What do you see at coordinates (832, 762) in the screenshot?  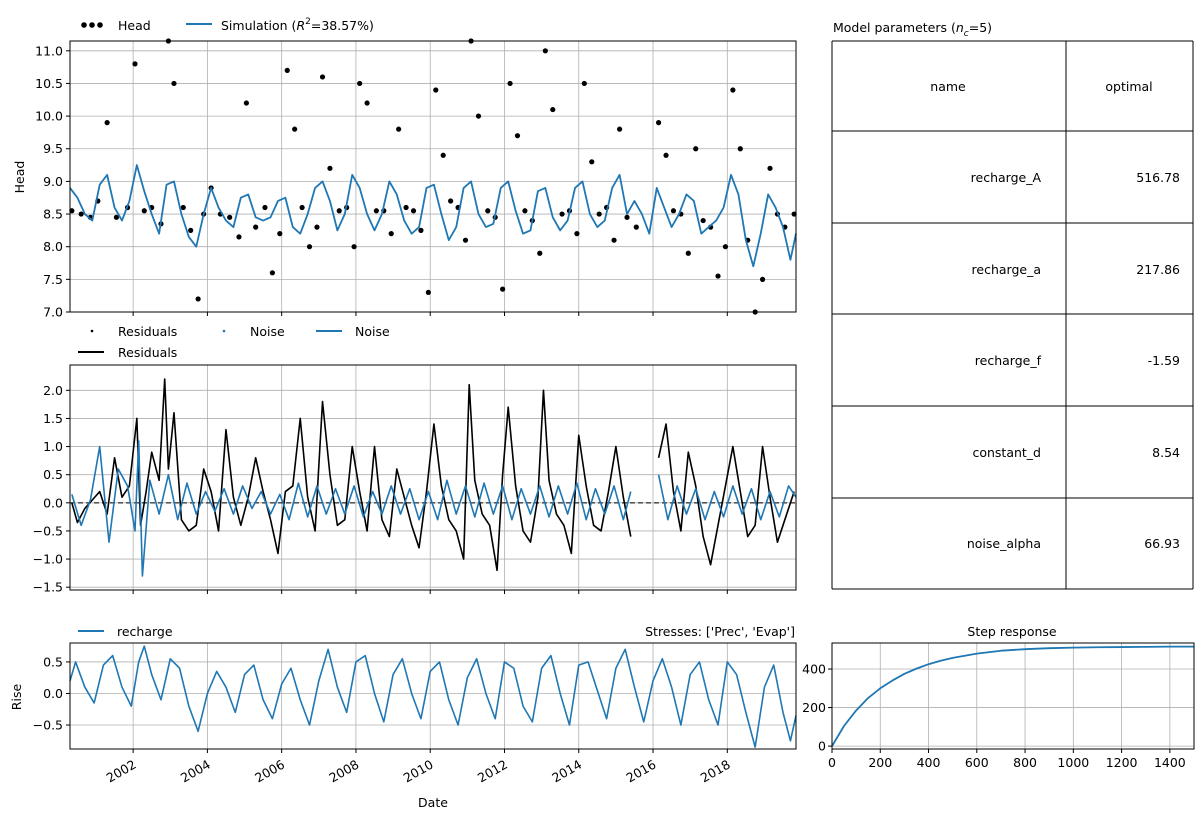 I see `step-xtick-label: 0` at bounding box center [832, 762].